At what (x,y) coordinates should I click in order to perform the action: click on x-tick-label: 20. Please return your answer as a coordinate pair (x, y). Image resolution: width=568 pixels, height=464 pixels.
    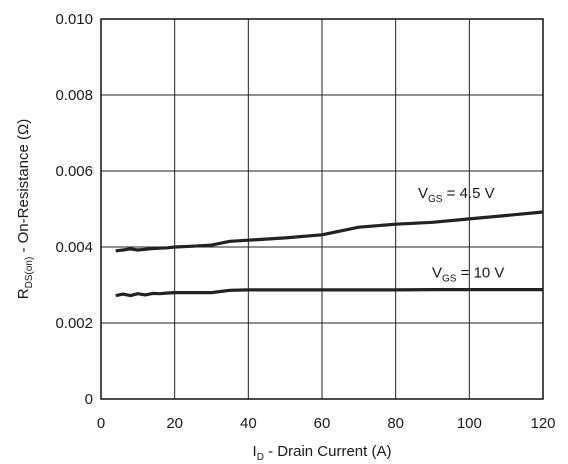
    Looking at the image, I should click on (174, 423).